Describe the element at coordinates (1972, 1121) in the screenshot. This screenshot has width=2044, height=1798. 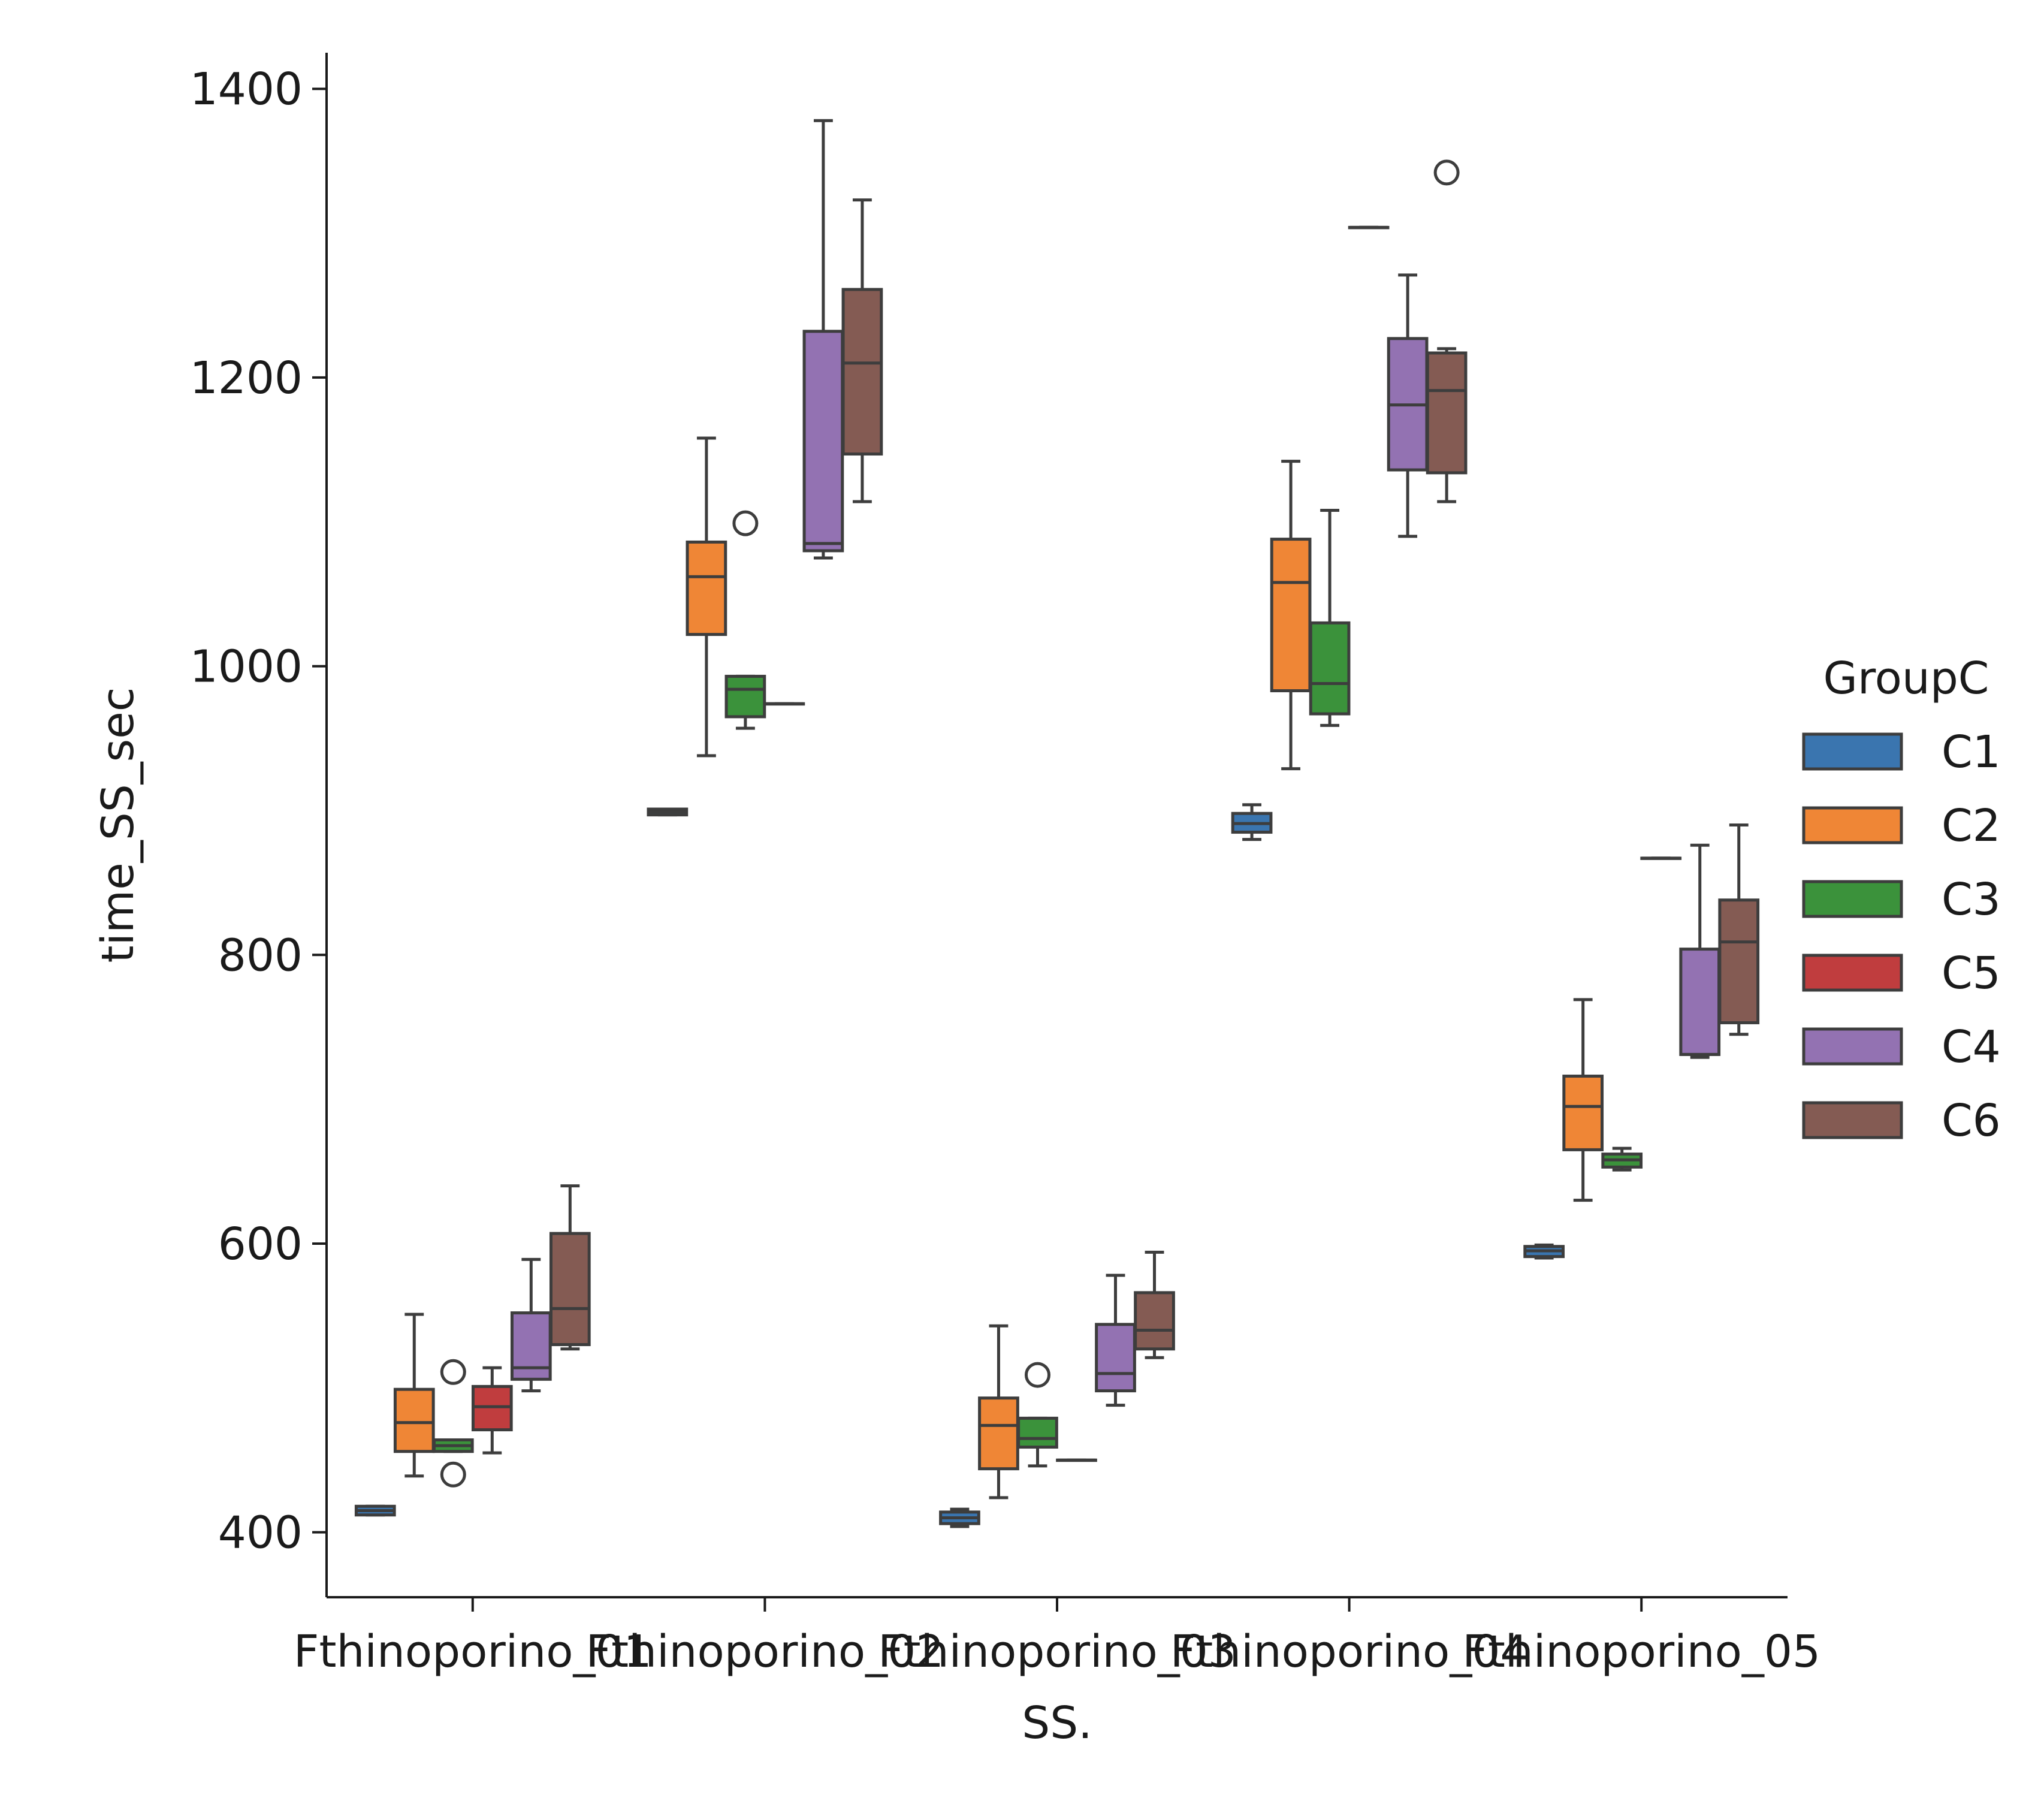
I see `legend-label: C6` at that location.